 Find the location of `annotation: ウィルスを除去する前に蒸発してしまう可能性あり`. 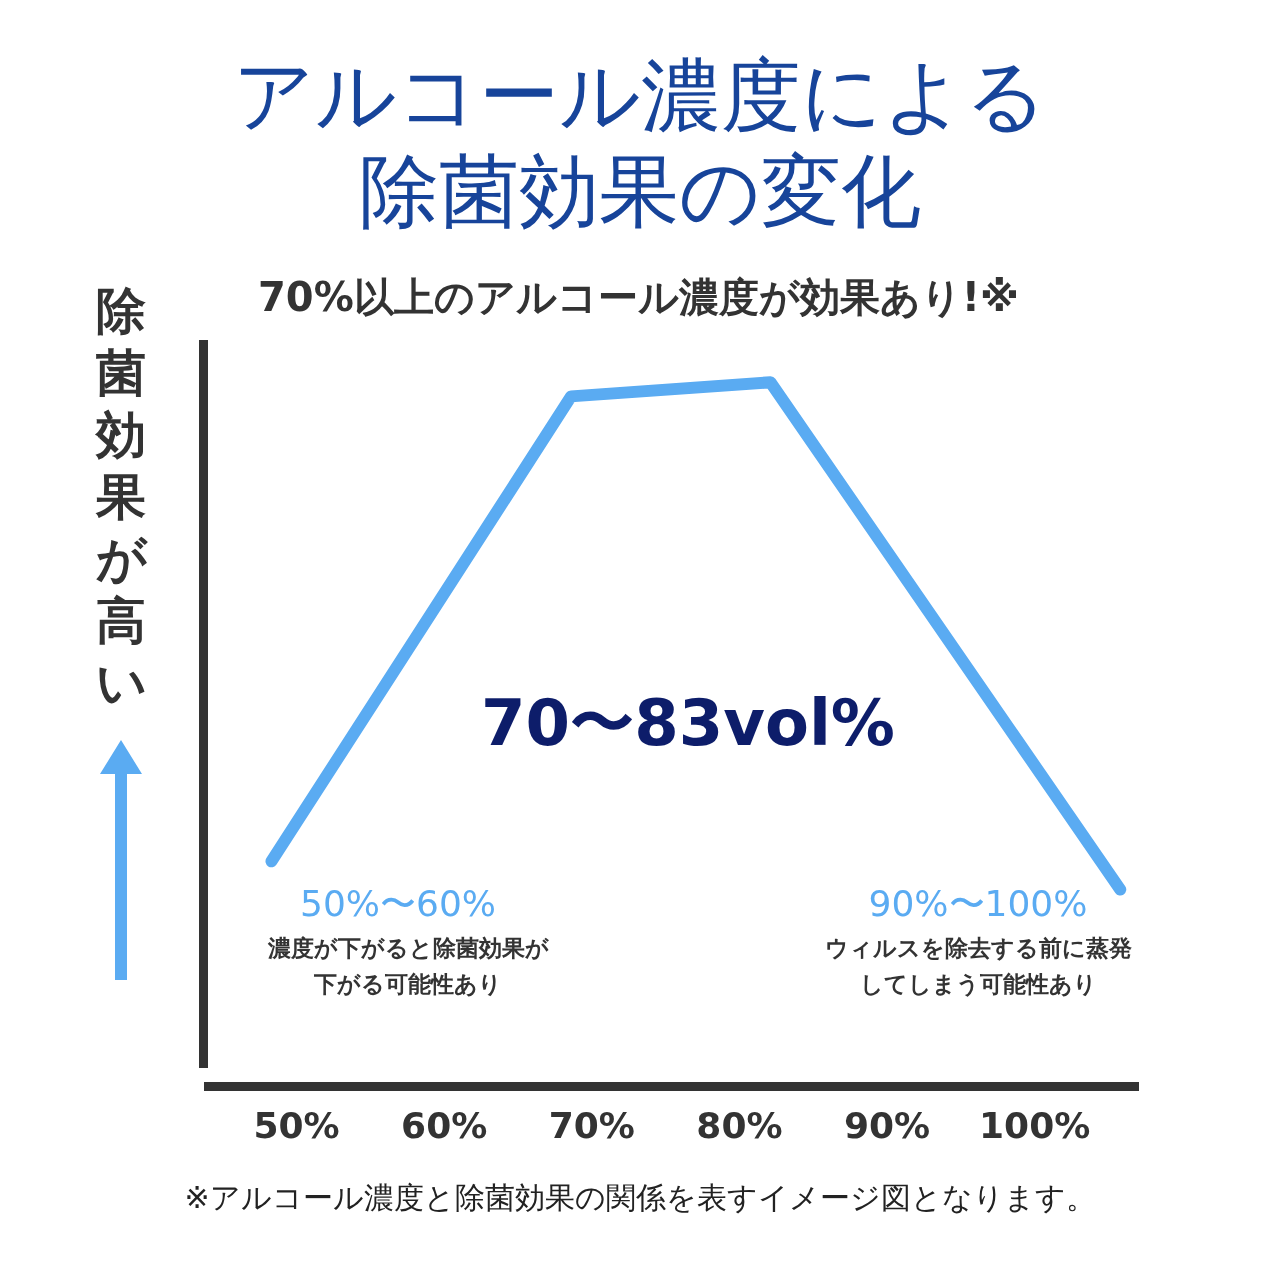

annotation: ウィルスを除去する前に蒸発してしまう可能性あり is located at coordinates (978, 966).